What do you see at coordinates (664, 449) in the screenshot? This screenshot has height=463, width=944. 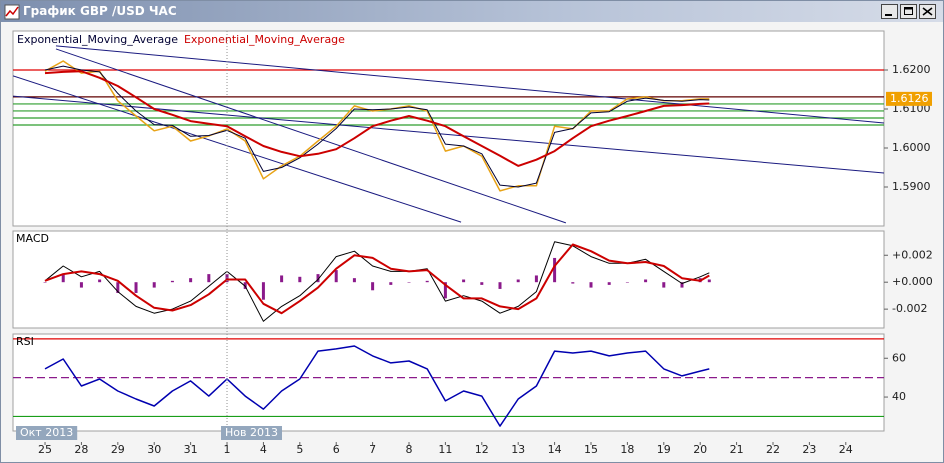 I see `x-tick-label: 19` at bounding box center [664, 449].